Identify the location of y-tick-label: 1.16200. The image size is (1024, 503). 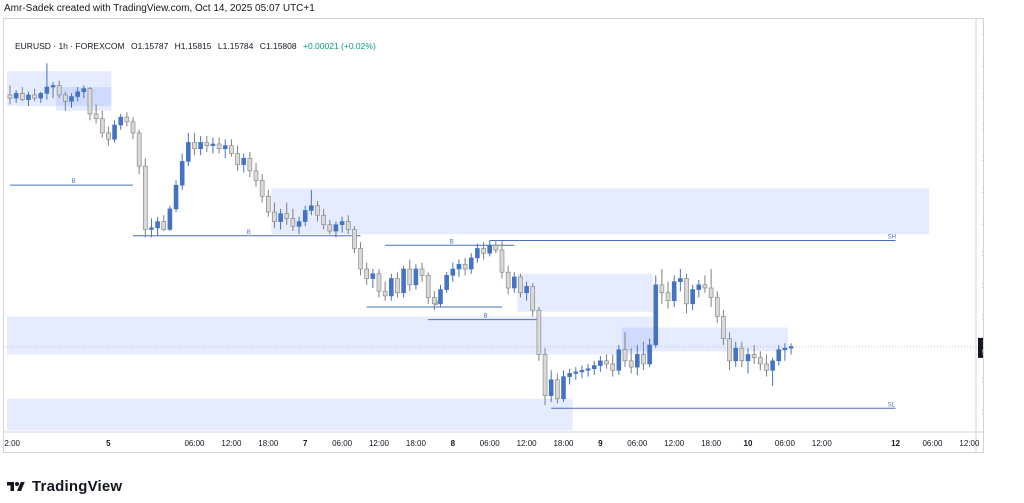
(982, 285).